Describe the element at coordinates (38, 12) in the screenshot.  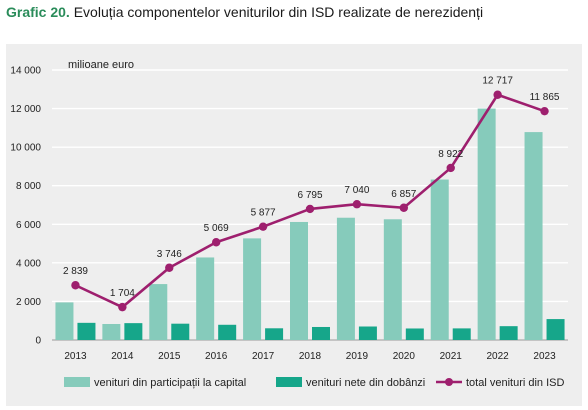
I see `chart-title-prefix: Grafic 20.` at that location.